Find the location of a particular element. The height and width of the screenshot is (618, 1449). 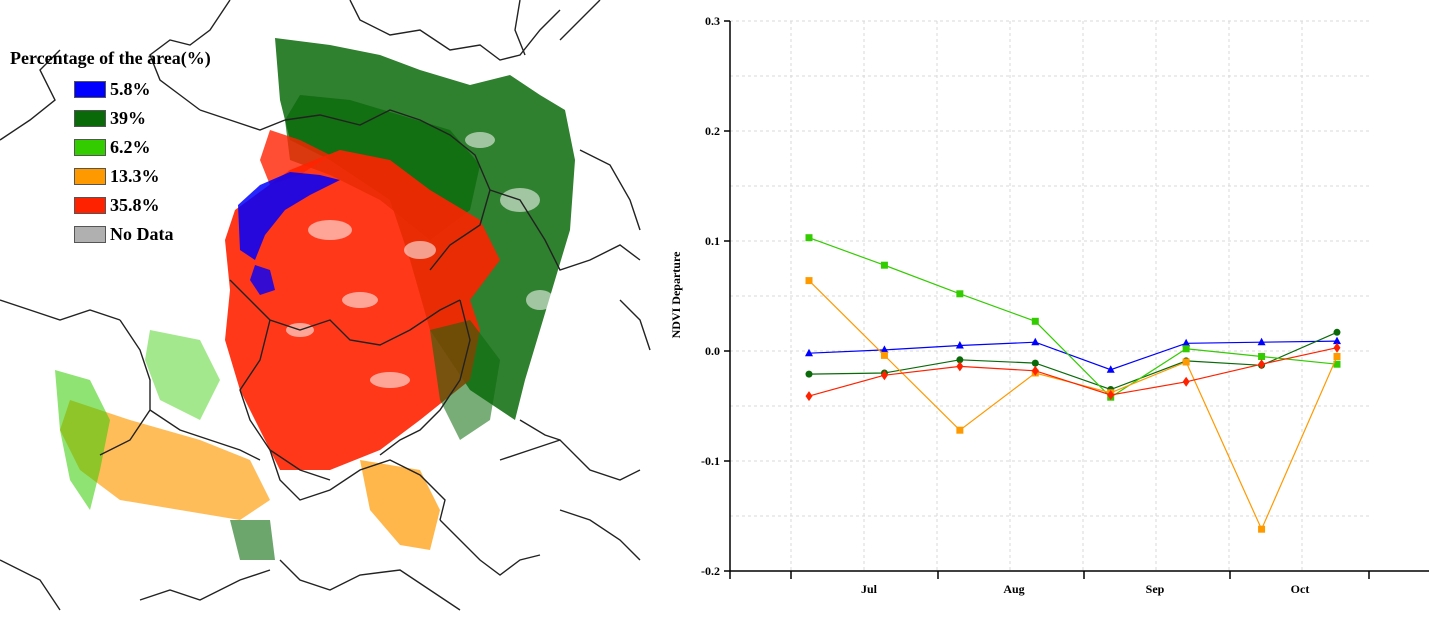

x-tick-label: Sep is located at coordinates (1155, 589).